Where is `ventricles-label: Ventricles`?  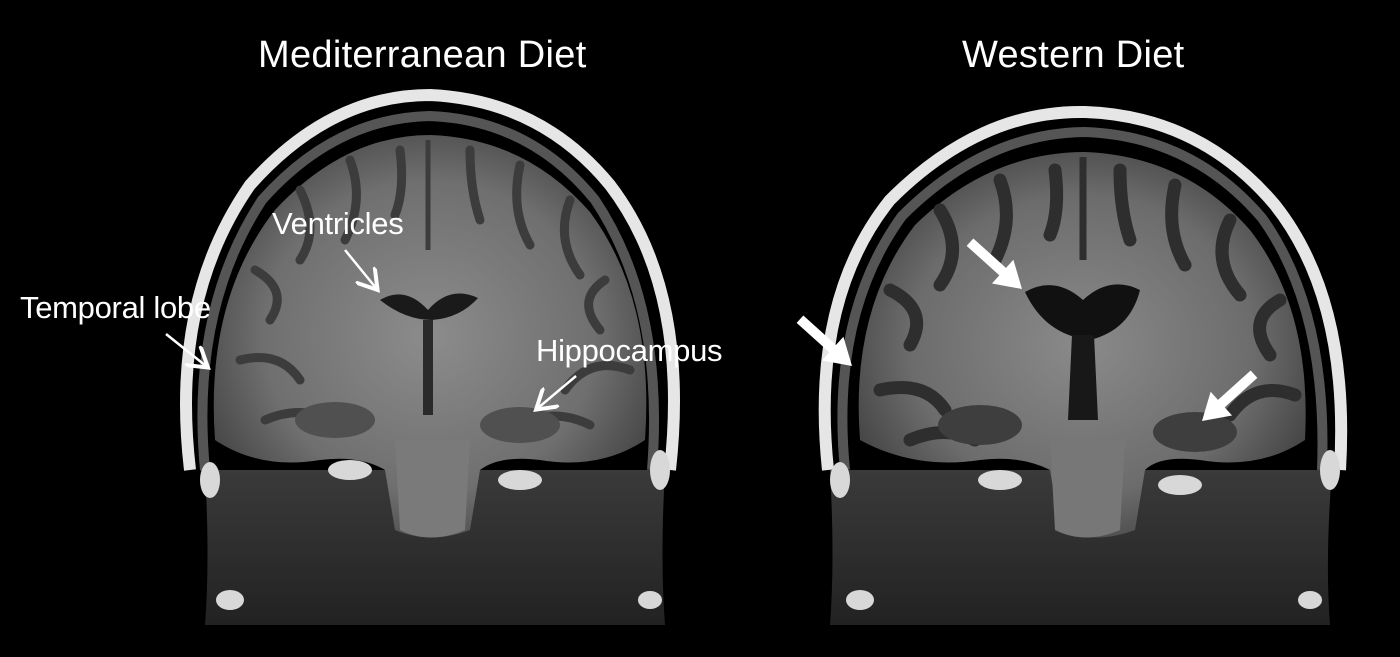 ventricles-label: Ventricles is located at coordinates (338, 223).